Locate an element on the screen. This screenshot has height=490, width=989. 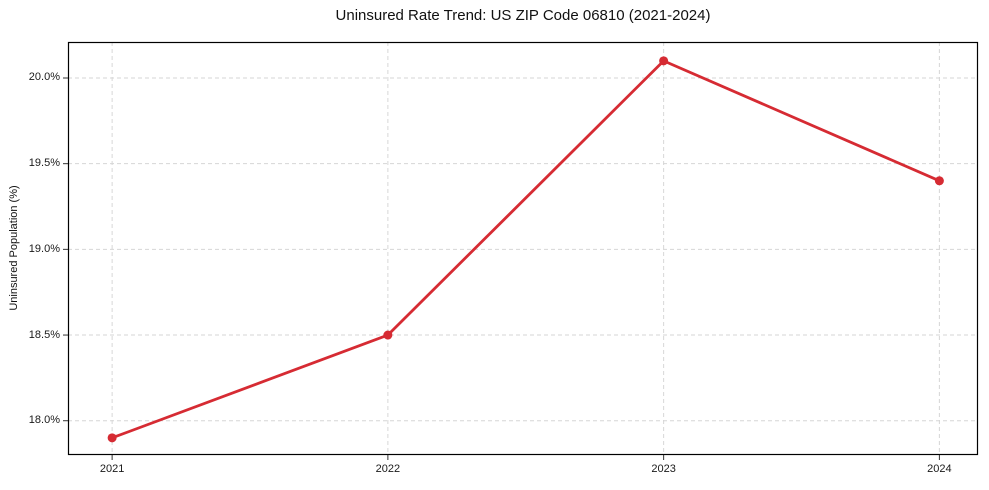
y-tick-label: 18.5% is located at coordinates (44, 334).